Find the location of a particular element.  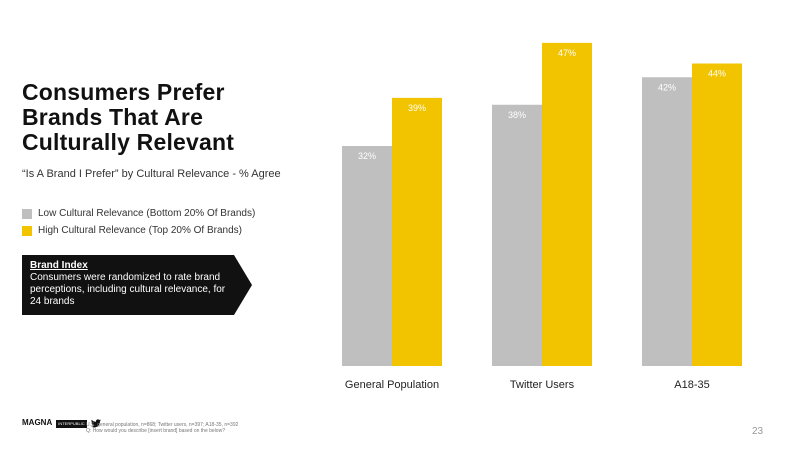

interpublic-logo: INTERPUBLIC is located at coordinates (71, 424).